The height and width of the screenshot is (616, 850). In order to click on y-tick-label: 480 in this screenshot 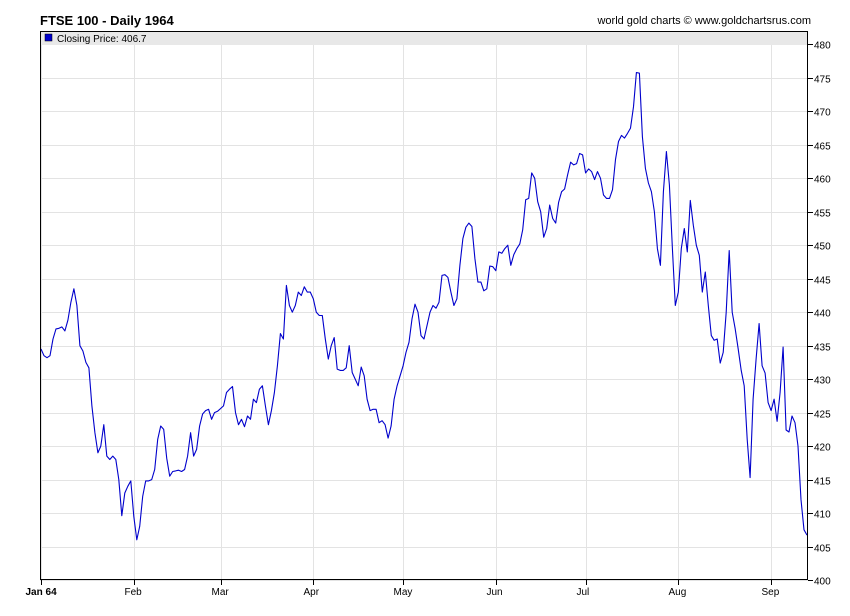, I will do `click(822, 46)`.